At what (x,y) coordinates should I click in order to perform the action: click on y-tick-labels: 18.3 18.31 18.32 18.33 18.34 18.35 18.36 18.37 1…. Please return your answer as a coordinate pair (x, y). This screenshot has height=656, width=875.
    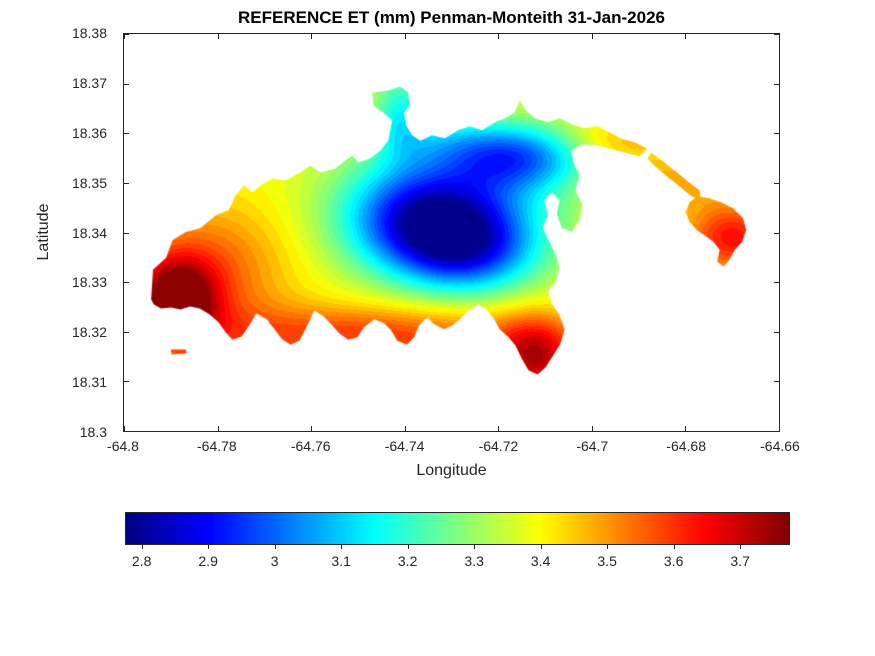
    Looking at the image, I should click on (77, 232).